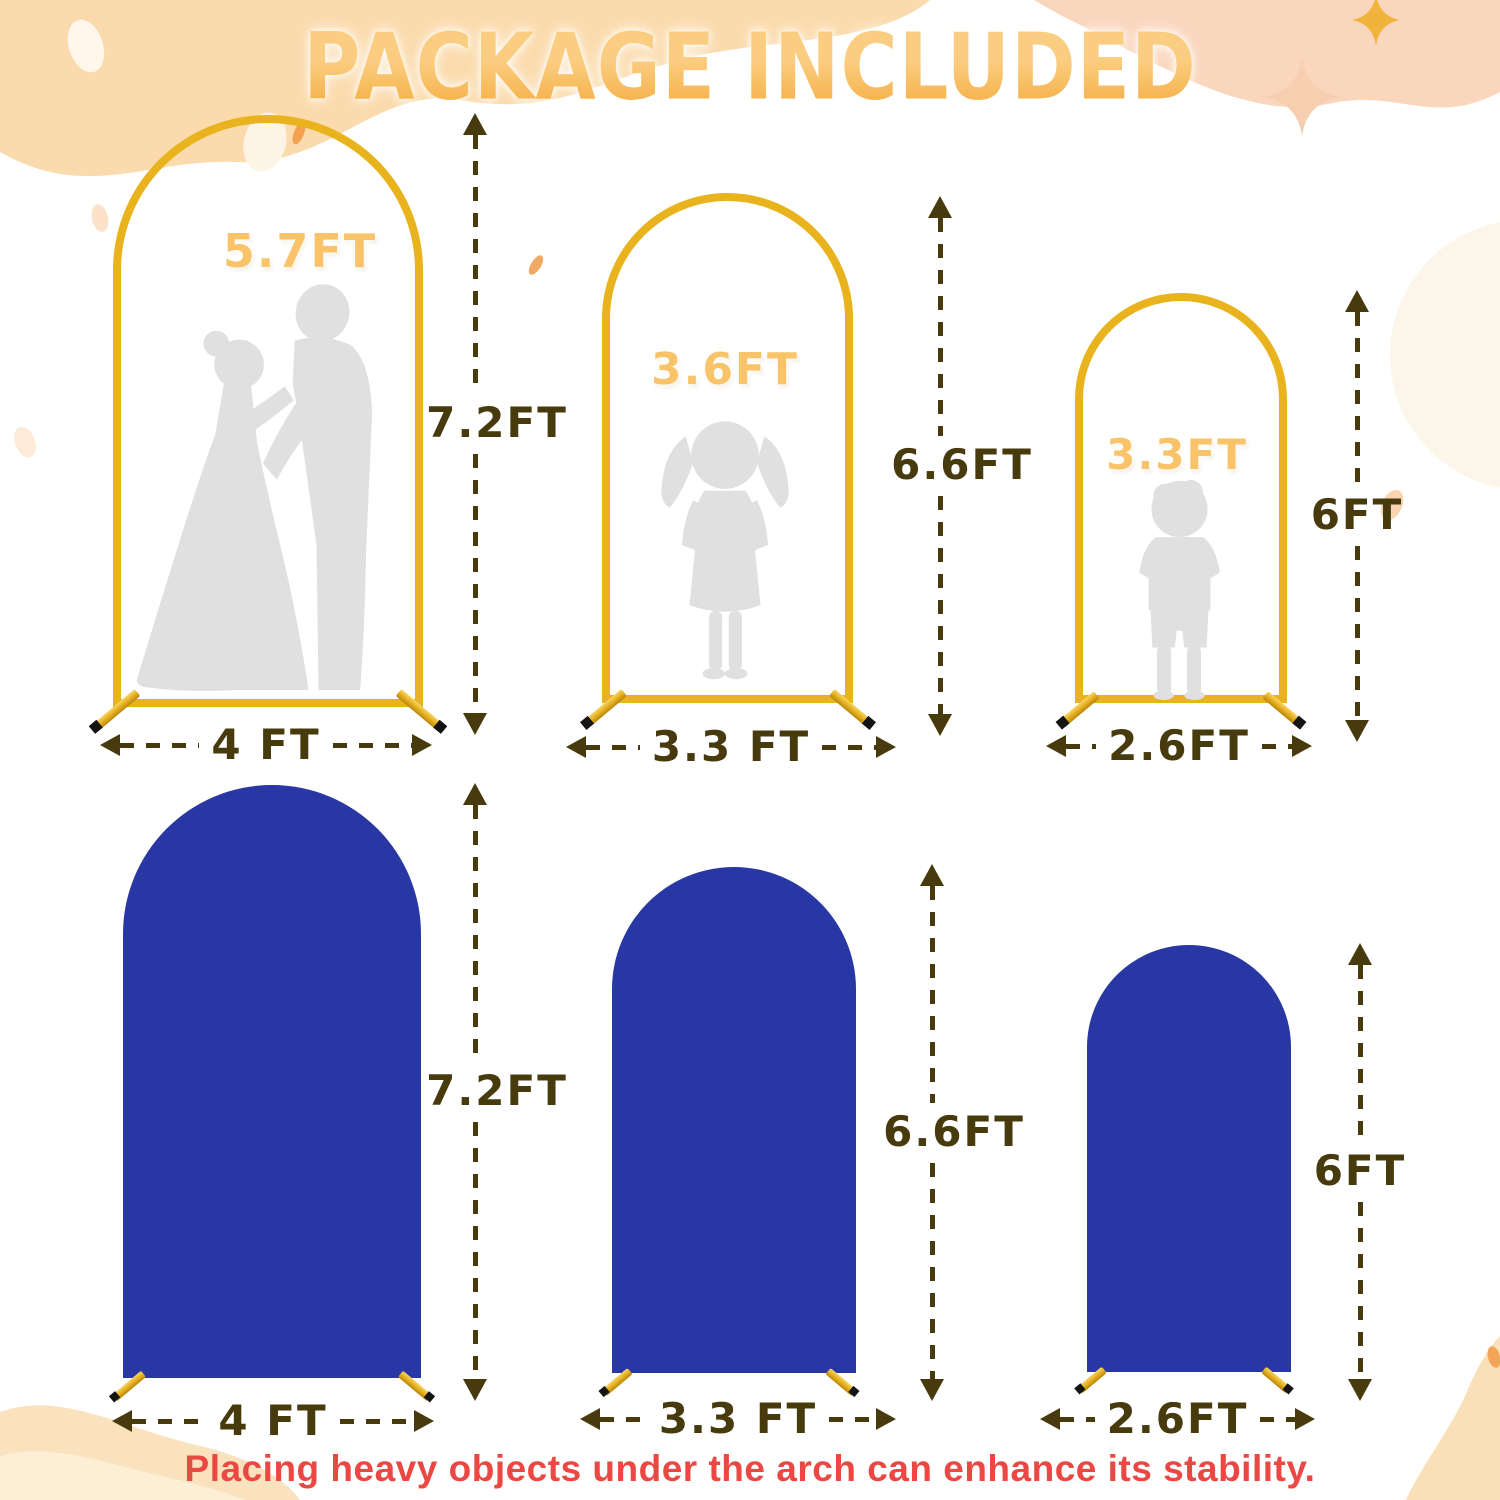 Image resolution: width=1500 pixels, height=1500 pixels. Describe the element at coordinates (272, 1081) in the screenshot. I see `arch-cover-large` at that location.